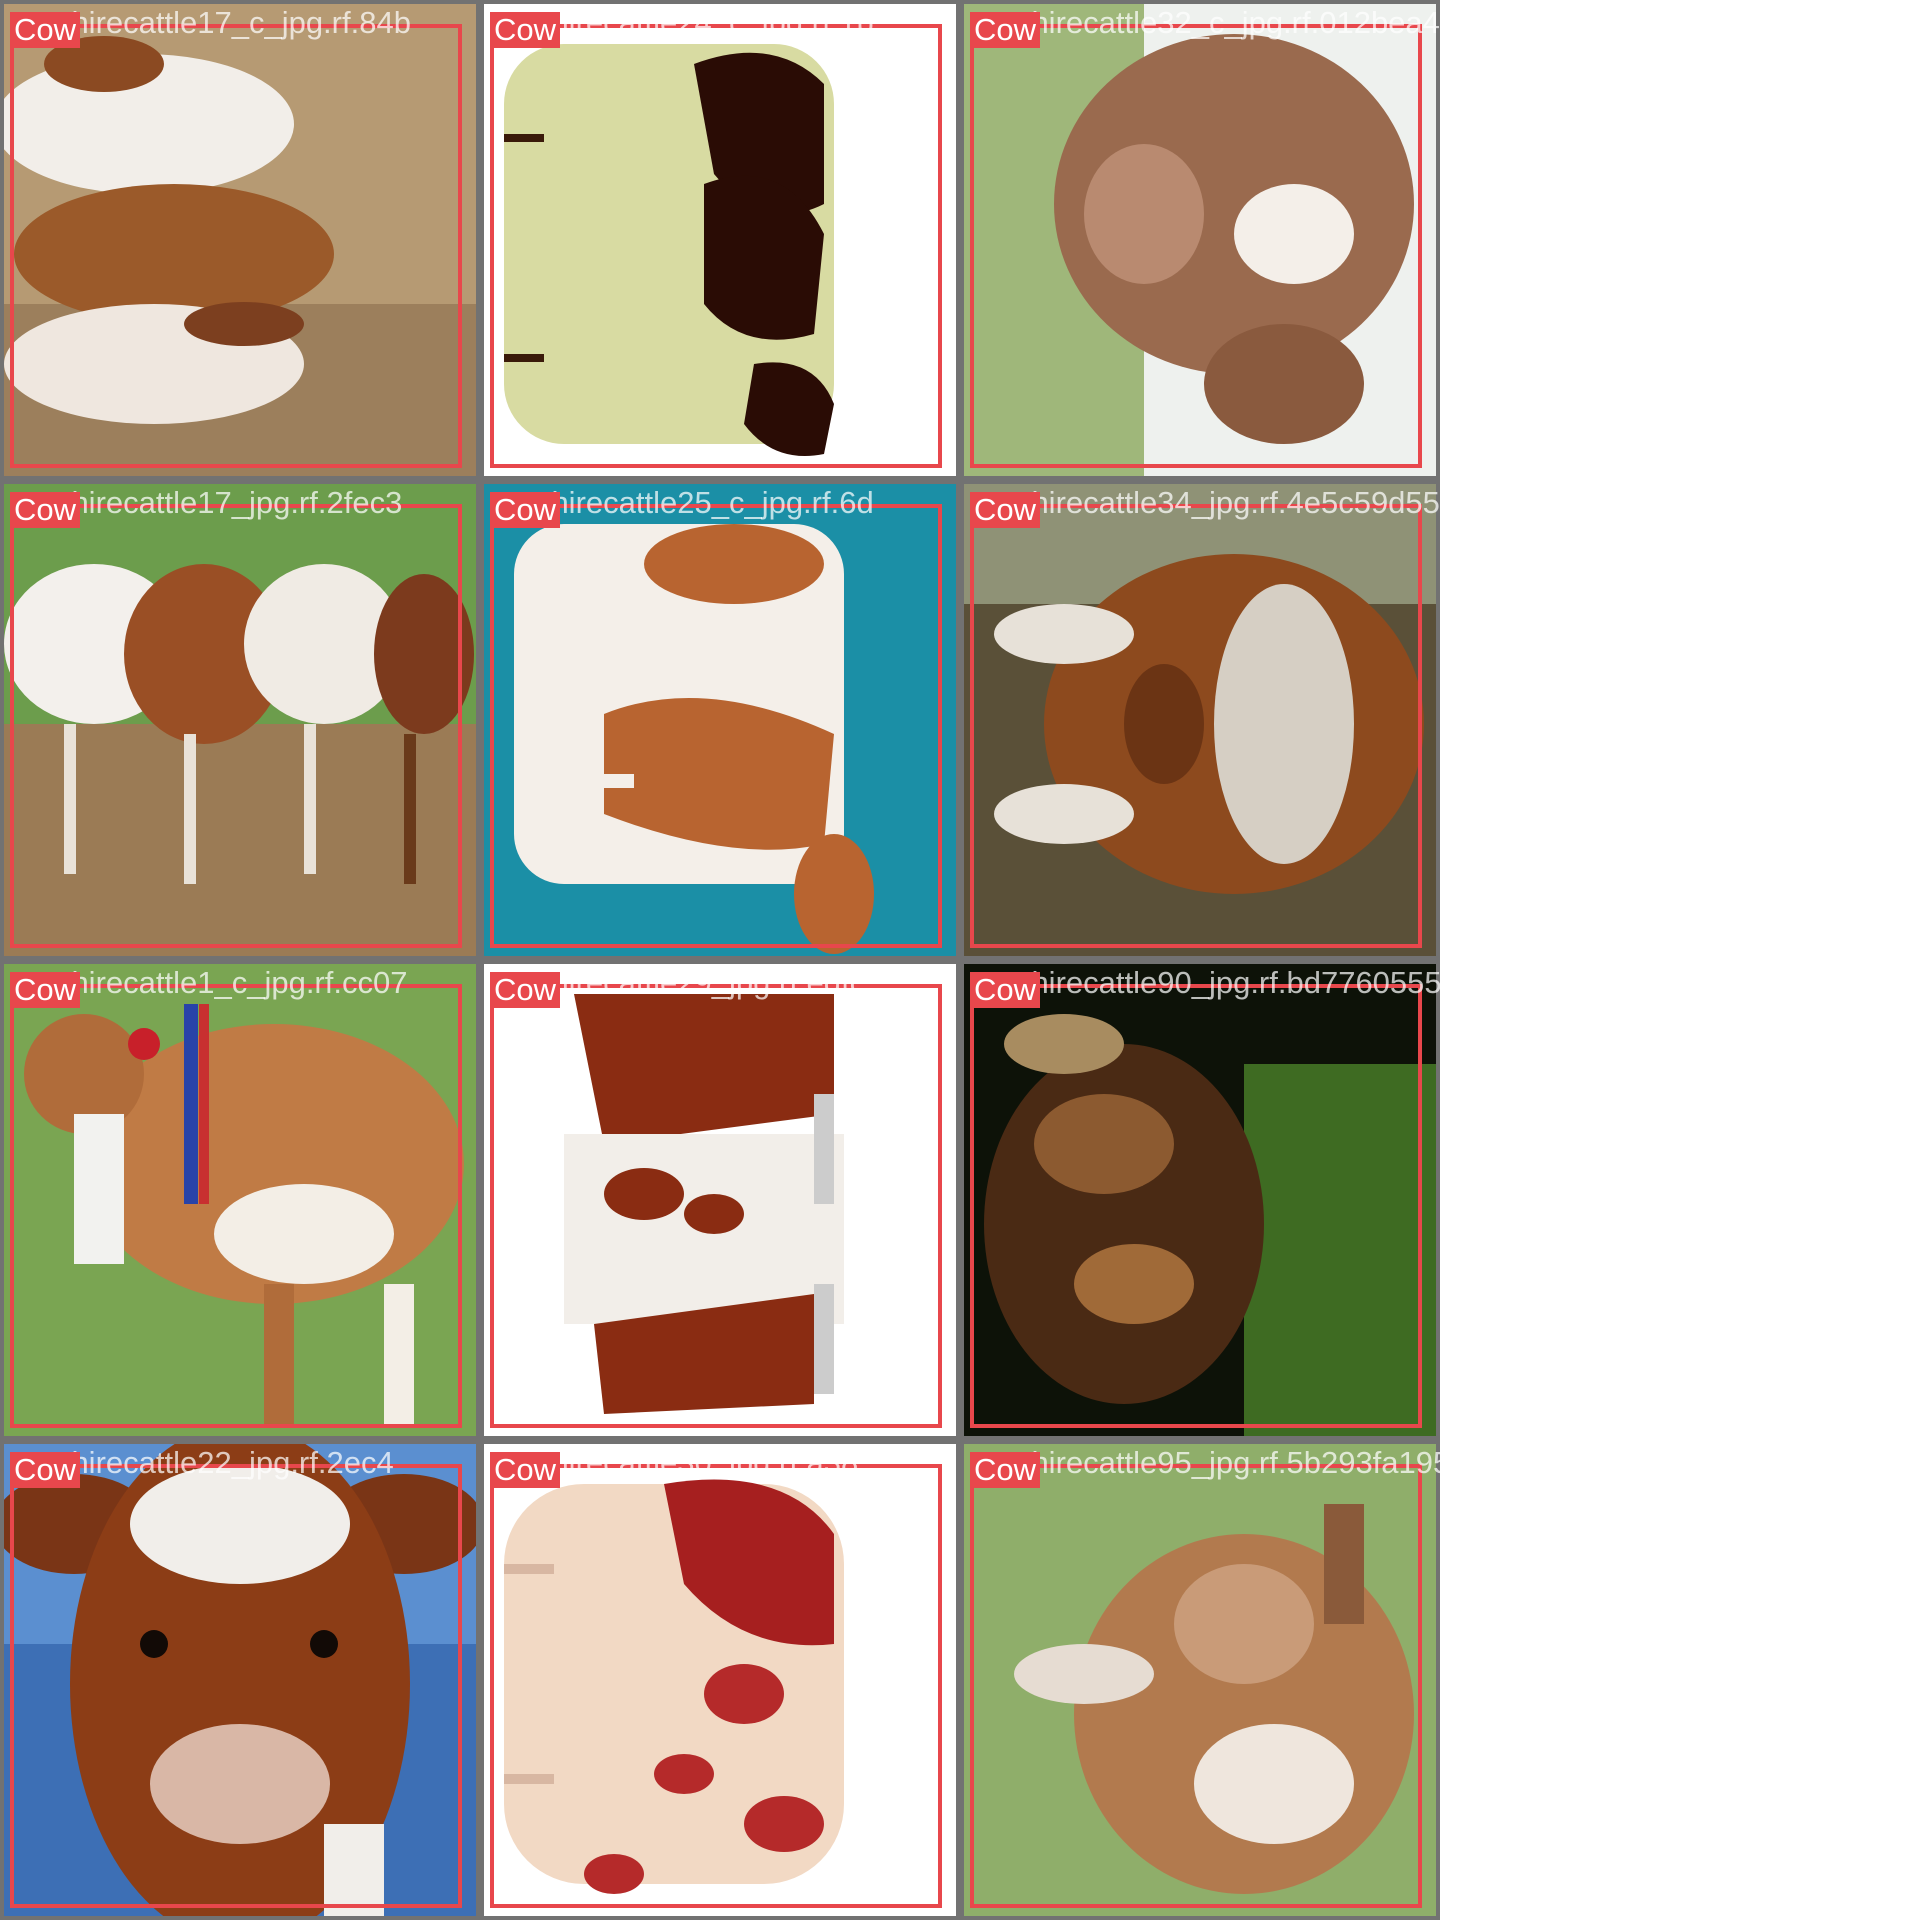  I want to click on image-tile: Ayrshirecattle30_jpg.rf.a38 Cow, so click(720, 1680).